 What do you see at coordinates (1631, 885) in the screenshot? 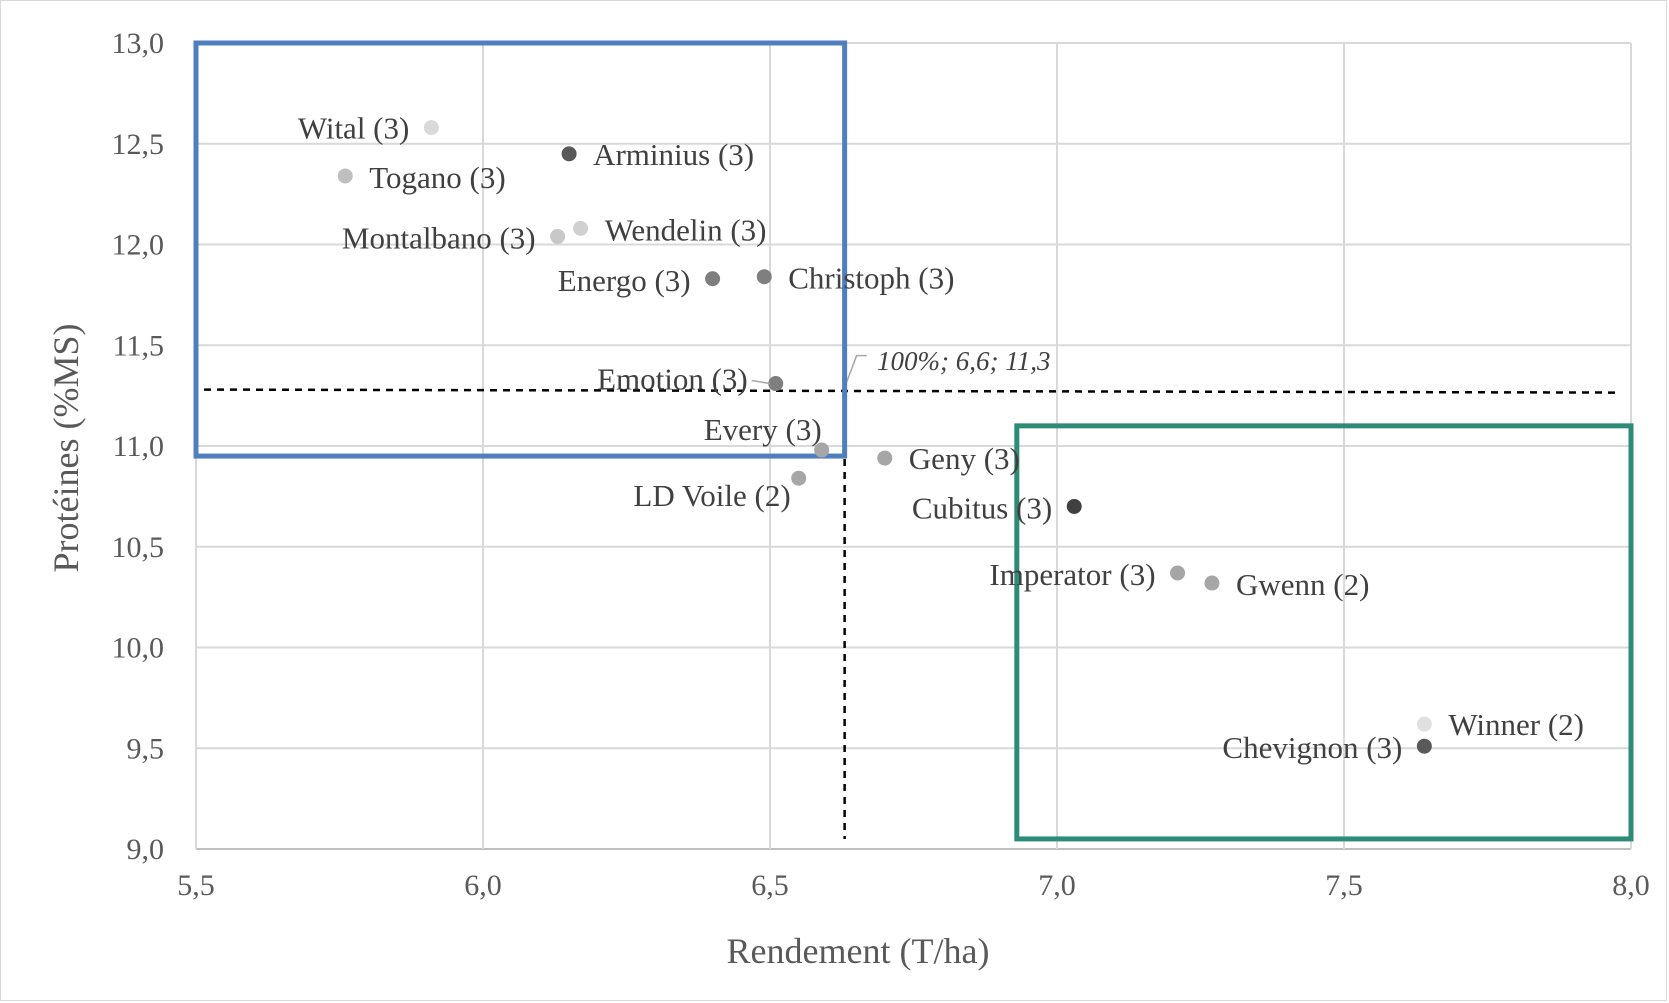
I see `x-tick-label: 8,0` at bounding box center [1631, 885].